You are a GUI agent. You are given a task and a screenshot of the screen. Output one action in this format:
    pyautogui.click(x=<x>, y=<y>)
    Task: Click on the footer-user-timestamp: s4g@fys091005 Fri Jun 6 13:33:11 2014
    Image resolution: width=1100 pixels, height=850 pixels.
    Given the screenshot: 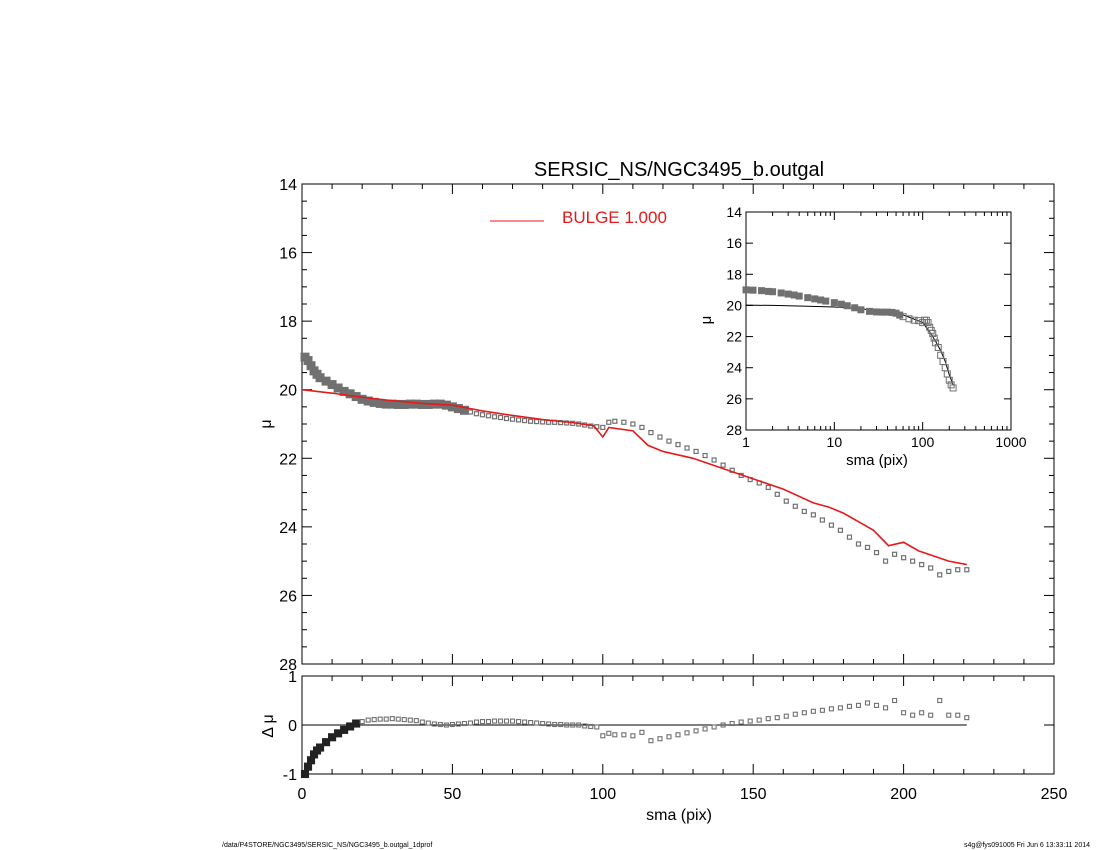 What is the action you would take?
    pyautogui.click(x=1027, y=845)
    